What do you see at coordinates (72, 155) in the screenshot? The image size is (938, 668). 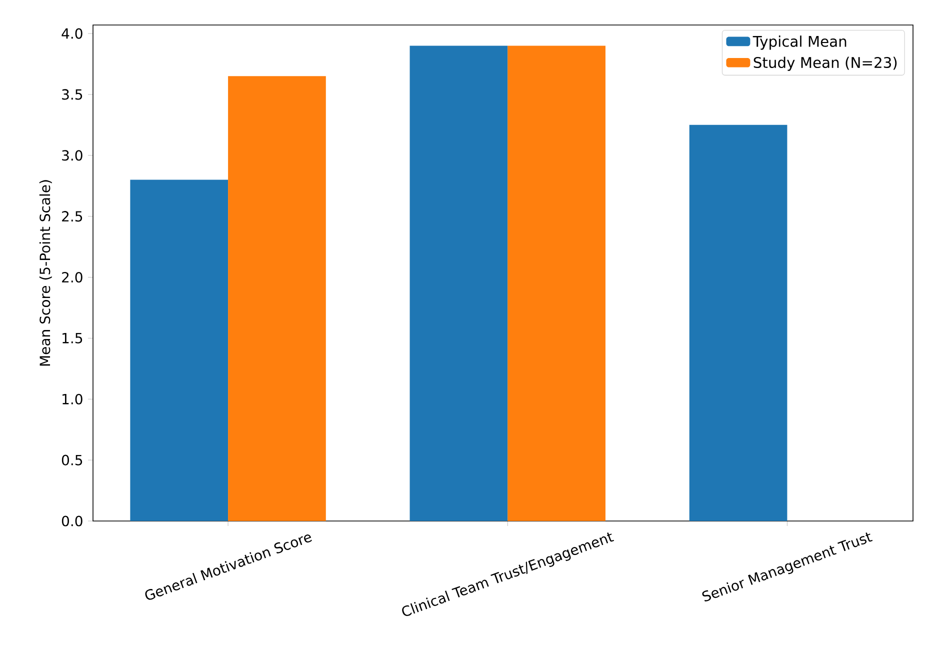 I see `y-tick-label: 3.0` at bounding box center [72, 155].